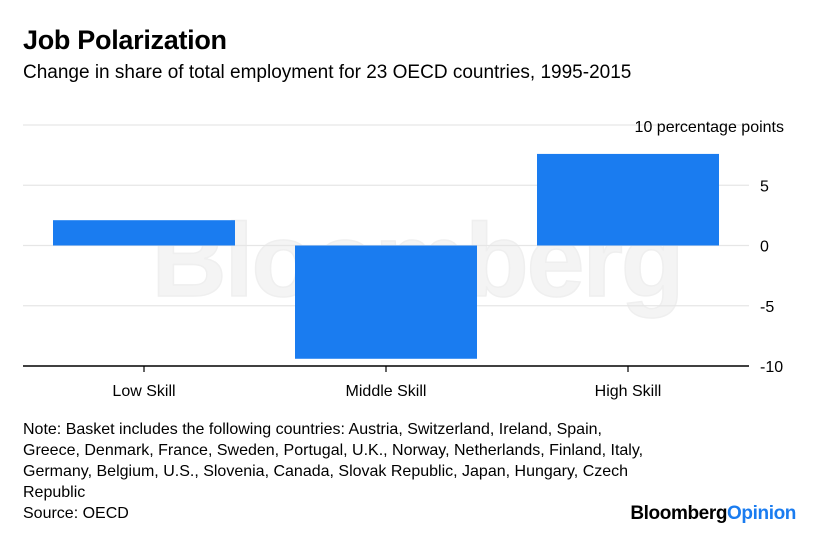 The image size is (814, 535). I want to click on logo-opinion-text: Opinion, so click(761, 513).